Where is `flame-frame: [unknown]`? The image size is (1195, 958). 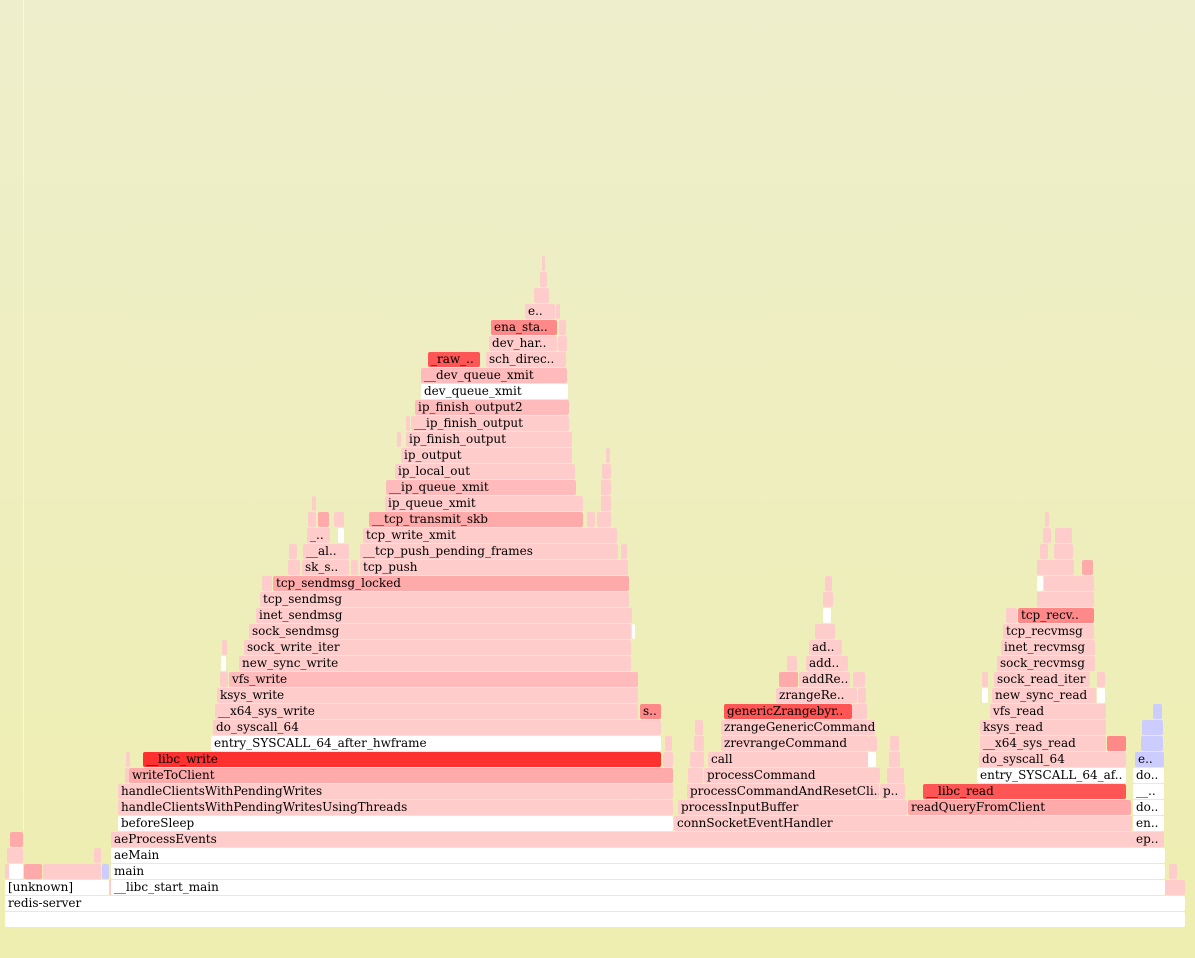
flame-frame: [unknown] is located at coordinates (57, 887).